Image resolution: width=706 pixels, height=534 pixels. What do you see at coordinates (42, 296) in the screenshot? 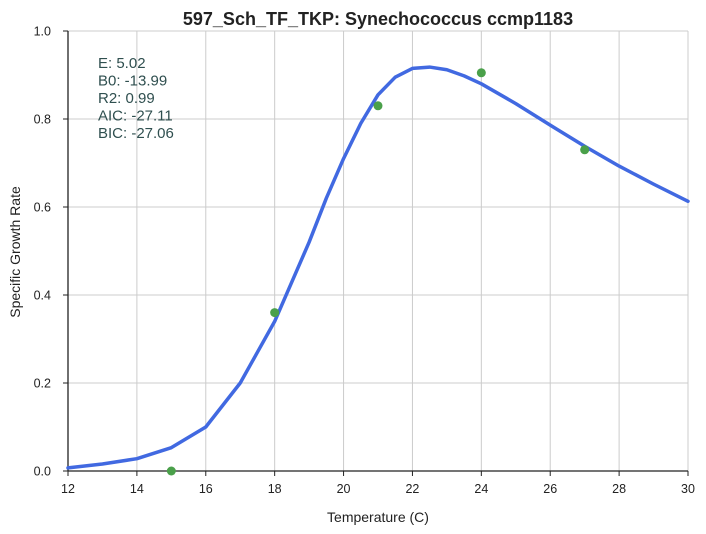
I see `y-tick-label-2: 0.4` at bounding box center [42, 296].